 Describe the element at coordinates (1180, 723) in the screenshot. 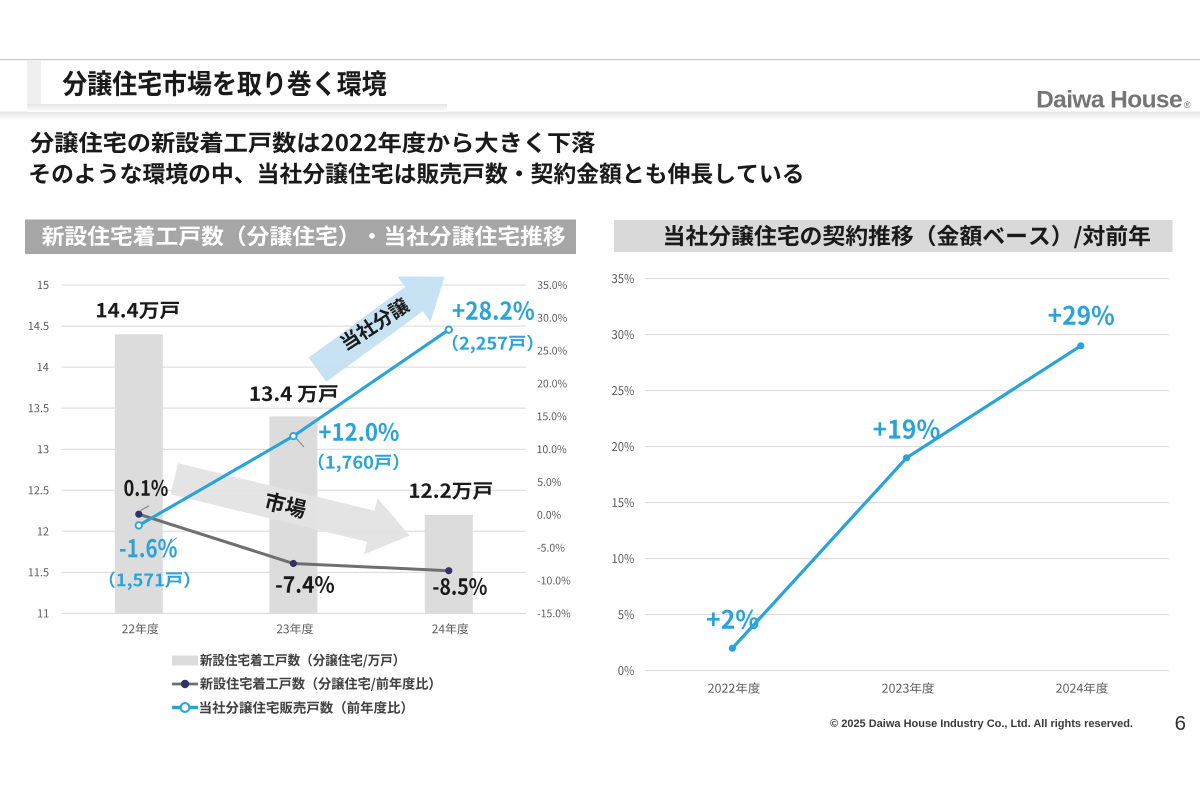

I see `svg-text: 6` at that location.